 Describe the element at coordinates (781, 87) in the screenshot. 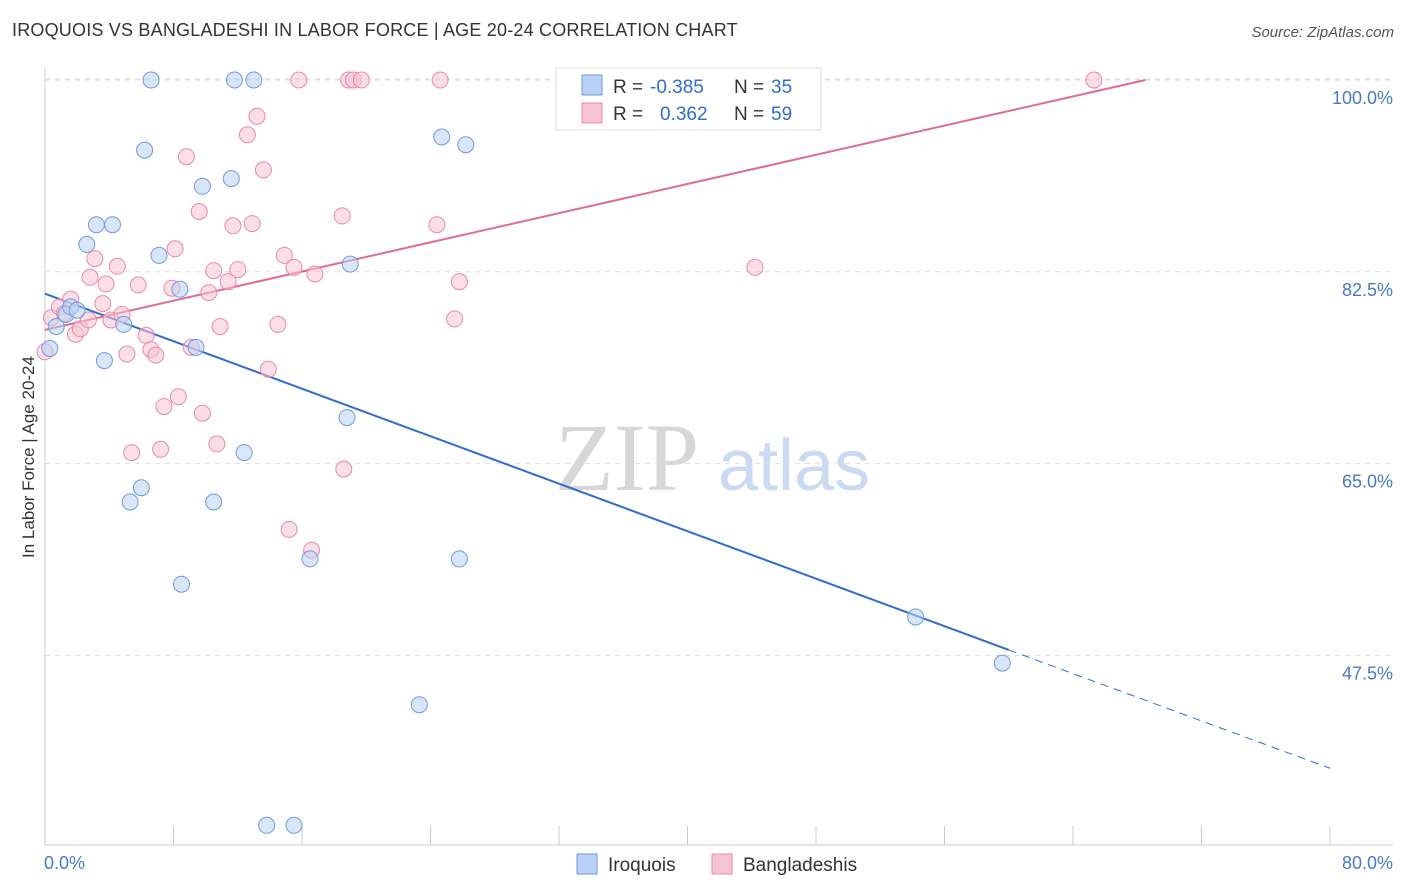

I see `legend-n-value-iroquois: 35` at that location.